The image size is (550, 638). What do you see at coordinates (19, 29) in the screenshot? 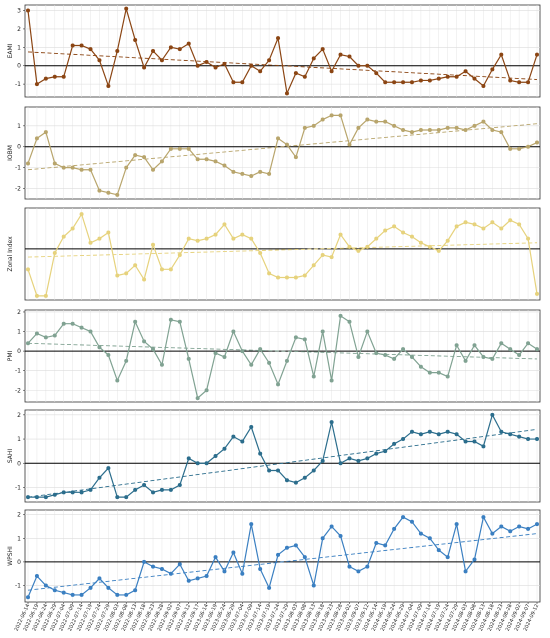
I see `y-tick-label: 2` at bounding box center [19, 29].